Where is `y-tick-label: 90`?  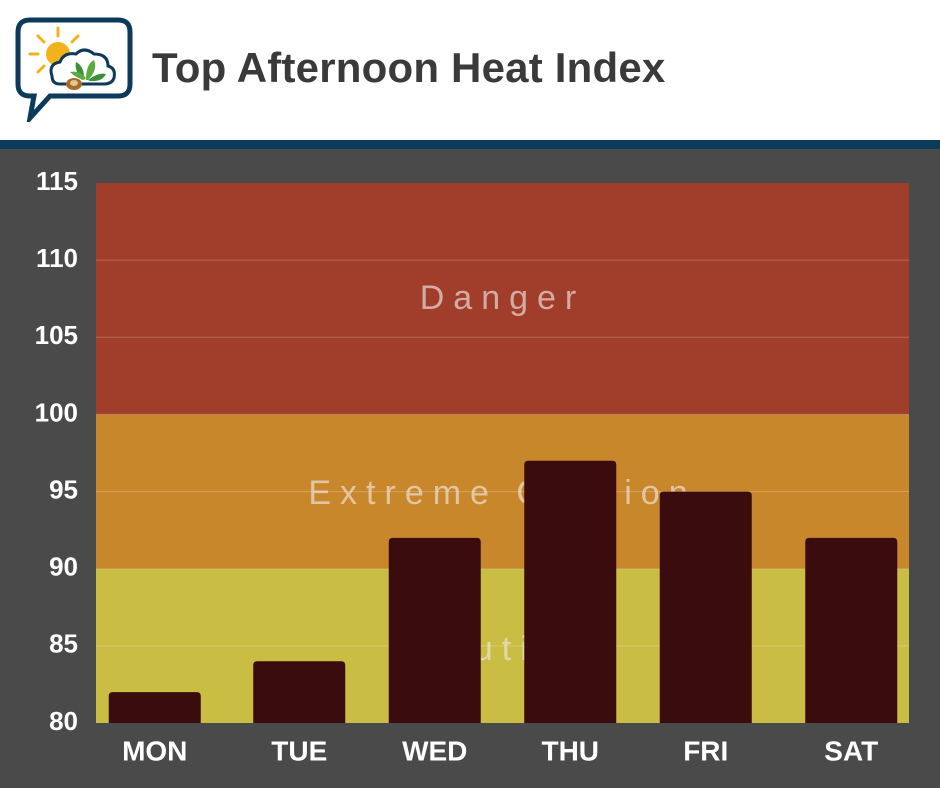
y-tick-label: 90 is located at coordinates (63, 567).